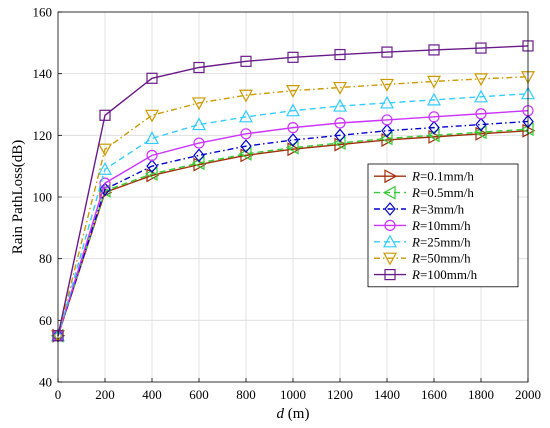 The image size is (550, 428). What do you see at coordinates (45, 258) in the screenshot?
I see `y-tick-label: 80` at bounding box center [45, 258].